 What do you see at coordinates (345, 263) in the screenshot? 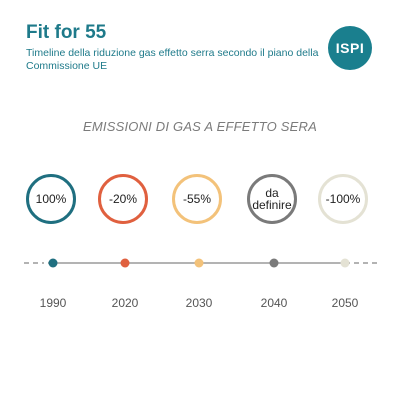
I see `timeline-dot-2050` at bounding box center [345, 263].